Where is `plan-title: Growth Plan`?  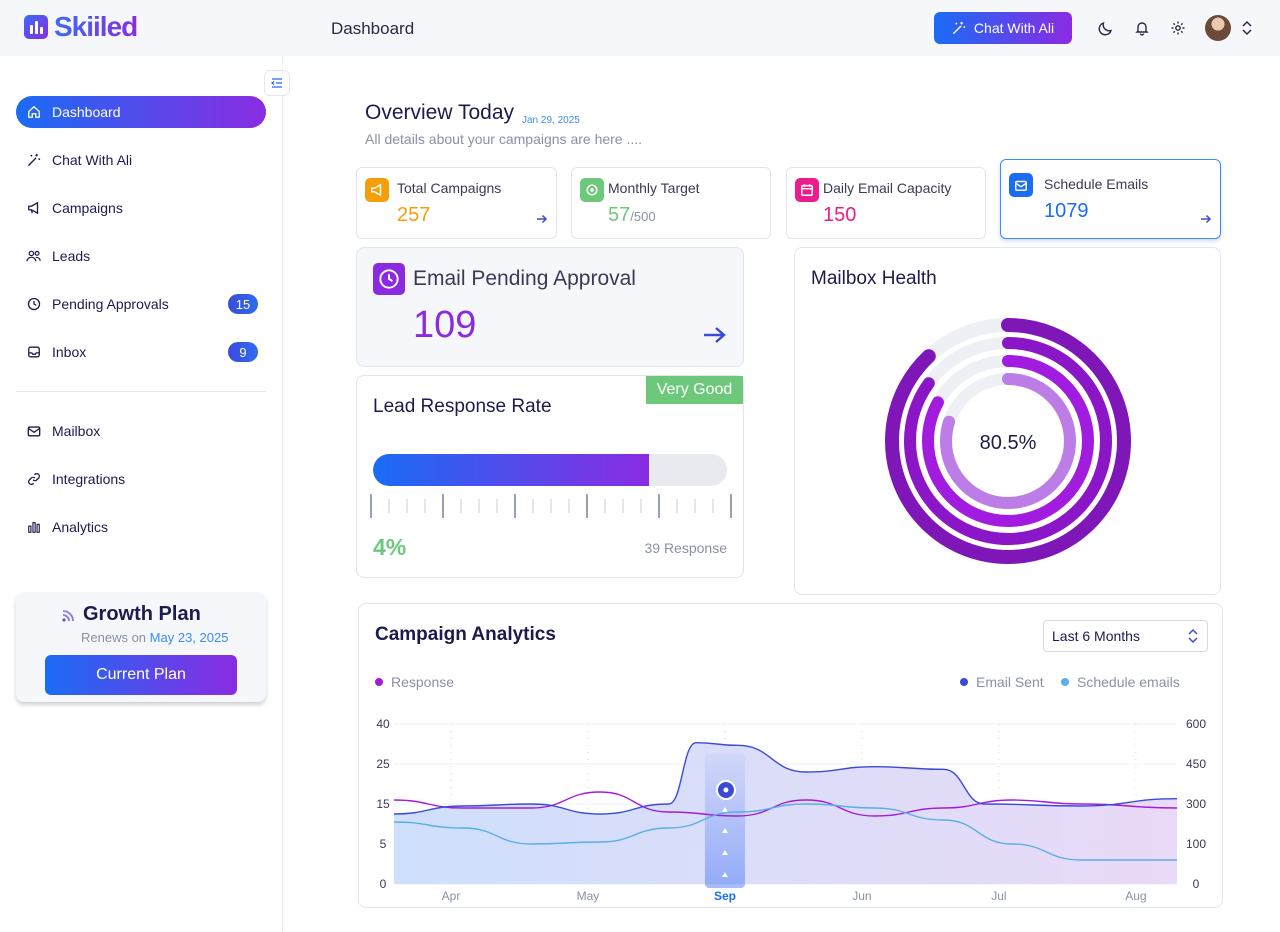 plan-title: Growth Plan is located at coordinates (131, 614).